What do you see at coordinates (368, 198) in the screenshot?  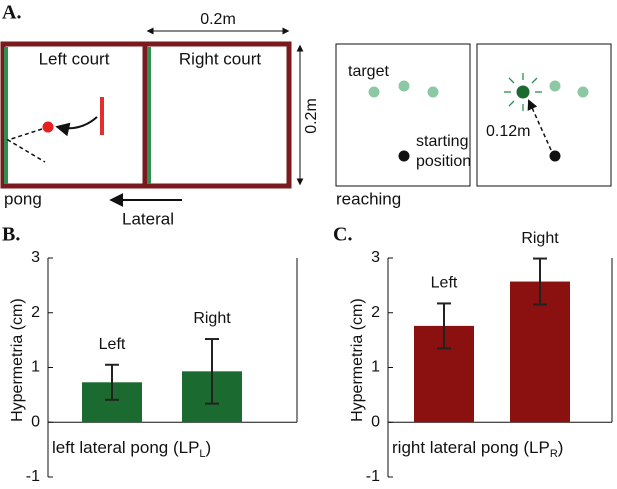 I see `reaching-label: reaching` at bounding box center [368, 198].